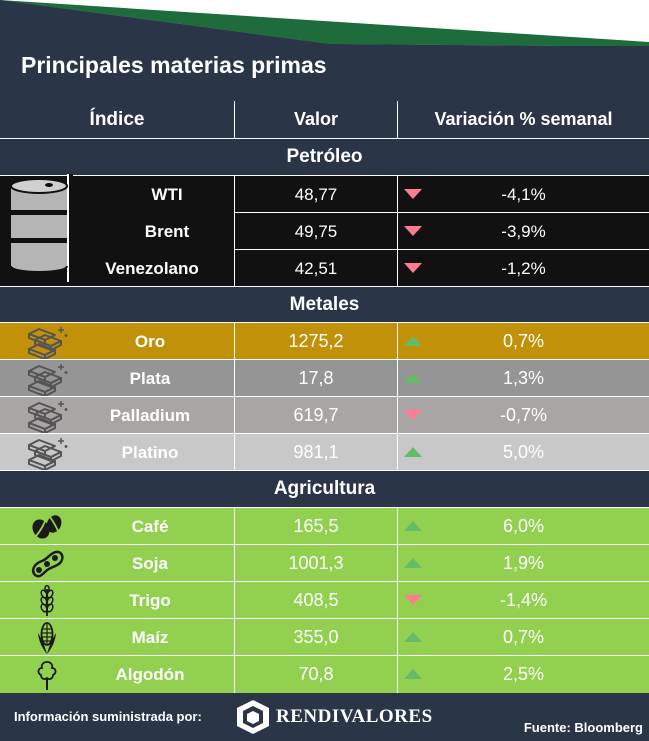  Describe the element at coordinates (150, 452) in the screenshot. I see `commodity-name: Platino` at that location.